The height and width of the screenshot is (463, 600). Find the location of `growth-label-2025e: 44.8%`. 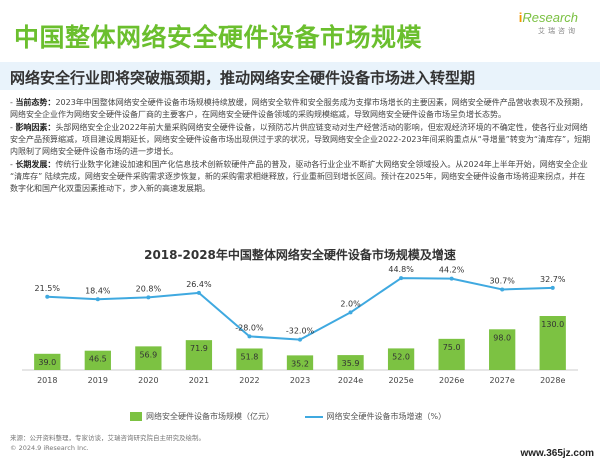

growth-label-2025e: 44.8% is located at coordinates (401, 269).